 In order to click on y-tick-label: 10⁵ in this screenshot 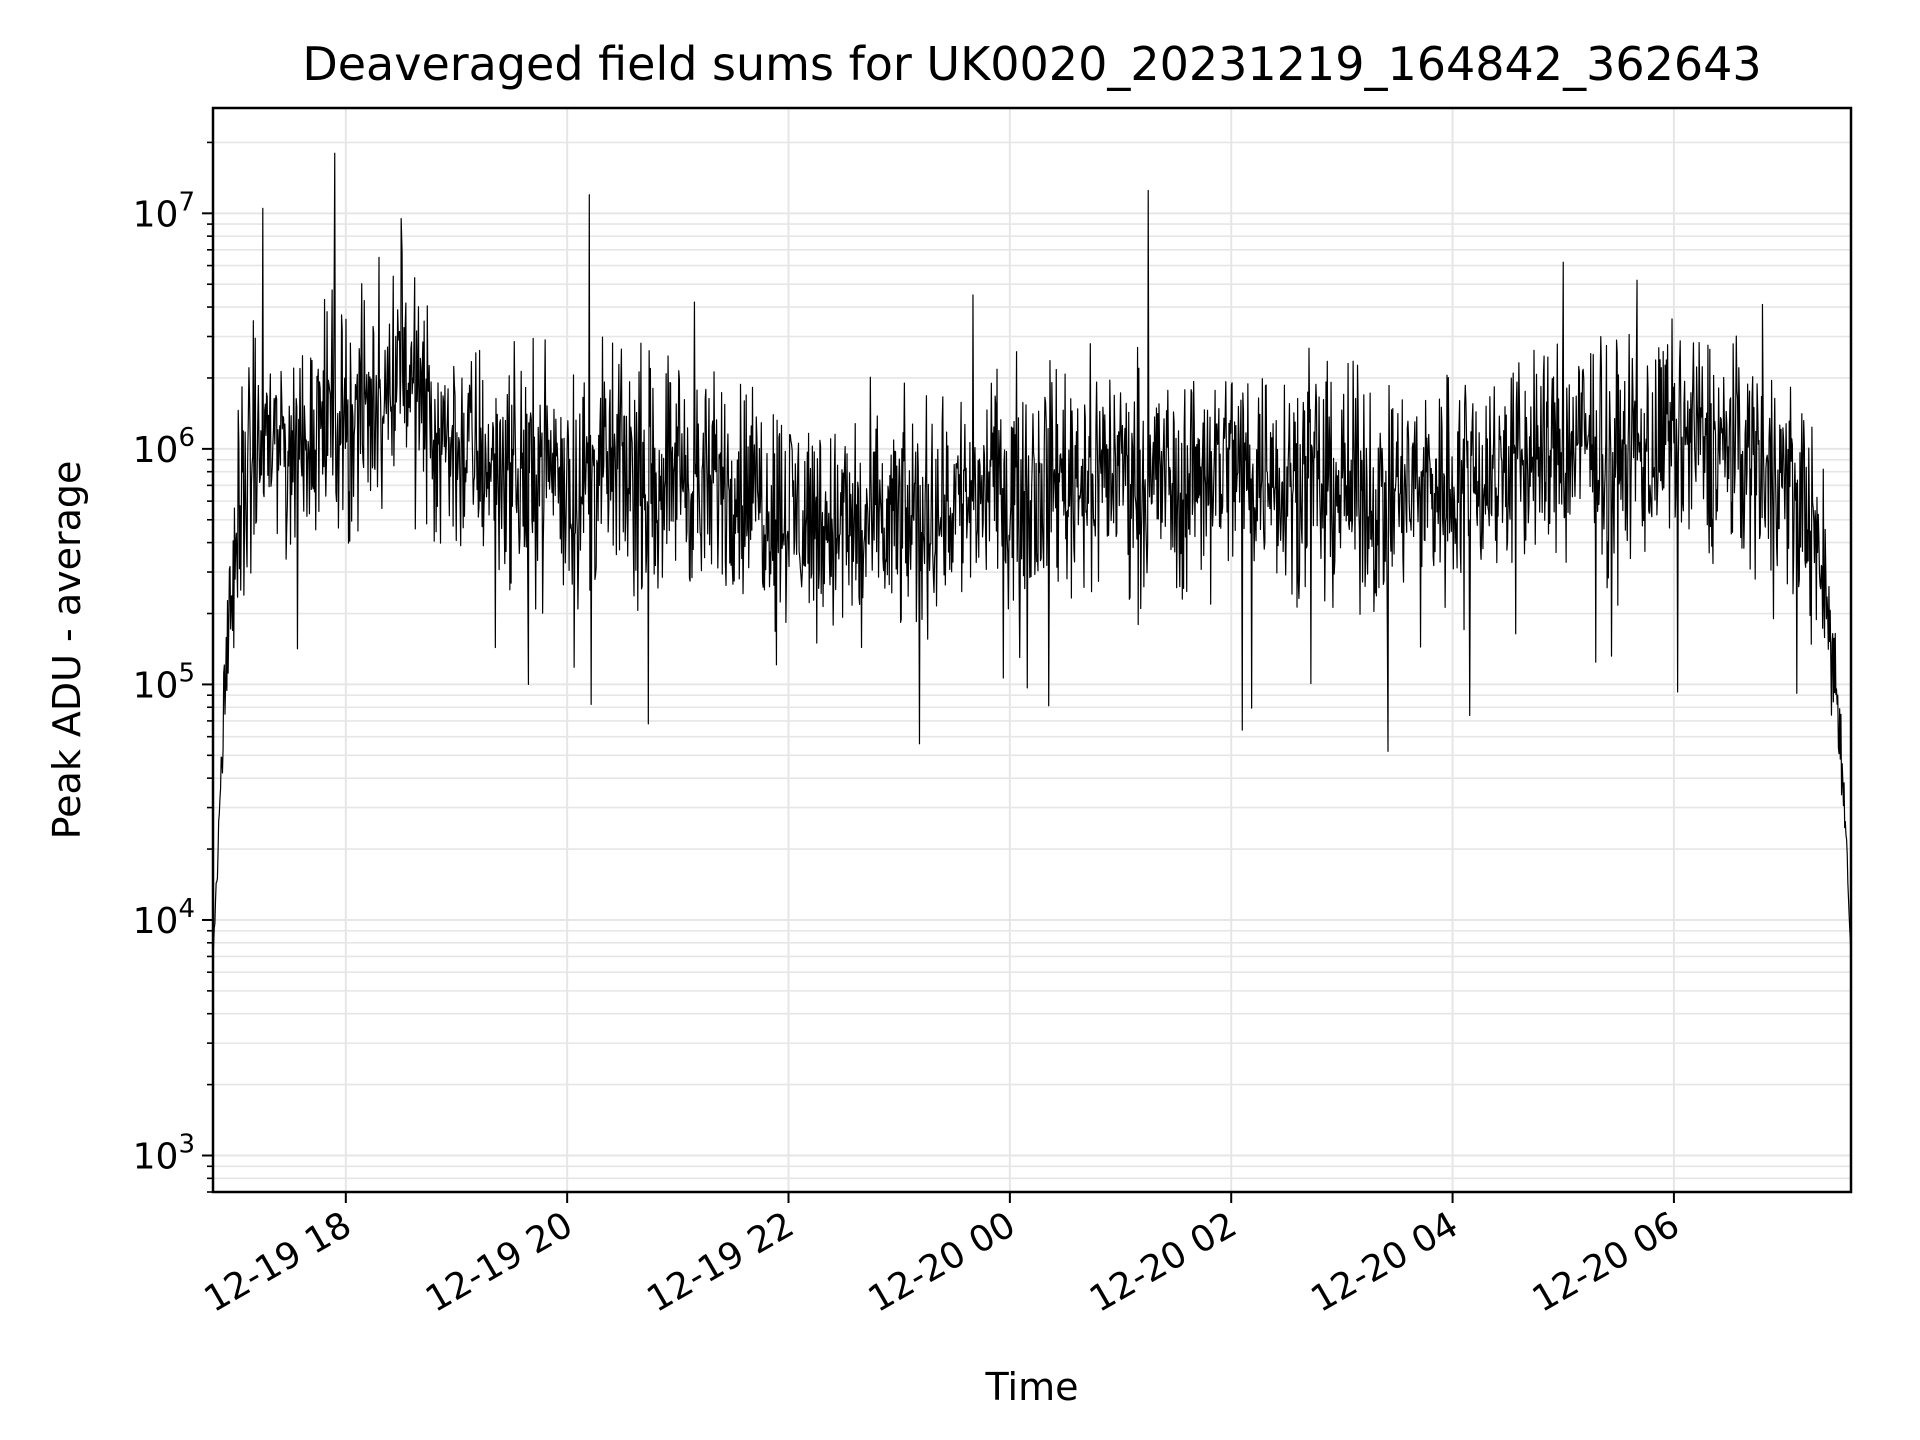, I will do `click(164, 682)`.